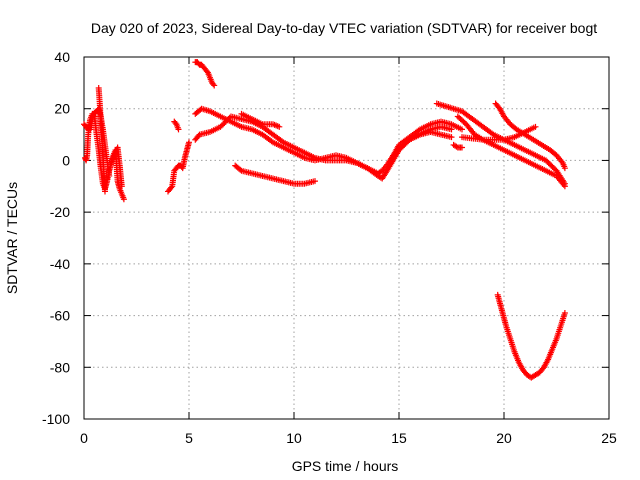  I want to click on x-axis-label: GPS time / hours, so click(345, 466).